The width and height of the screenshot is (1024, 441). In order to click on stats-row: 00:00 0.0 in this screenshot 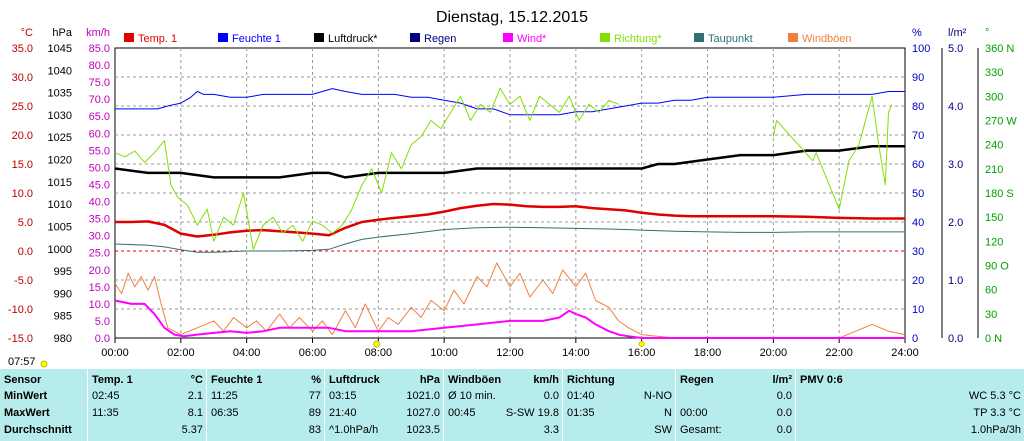, I will do `click(736, 413)`.